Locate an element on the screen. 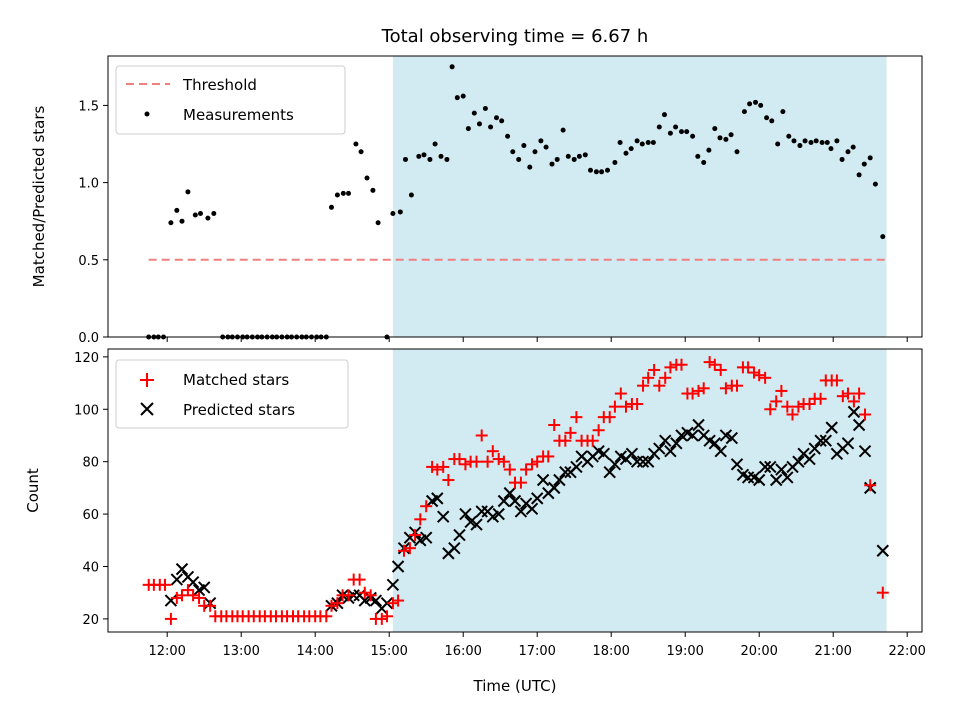 This screenshot has height=720, width=960. y-axis-label-count: Count is located at coordinates (33, 490).